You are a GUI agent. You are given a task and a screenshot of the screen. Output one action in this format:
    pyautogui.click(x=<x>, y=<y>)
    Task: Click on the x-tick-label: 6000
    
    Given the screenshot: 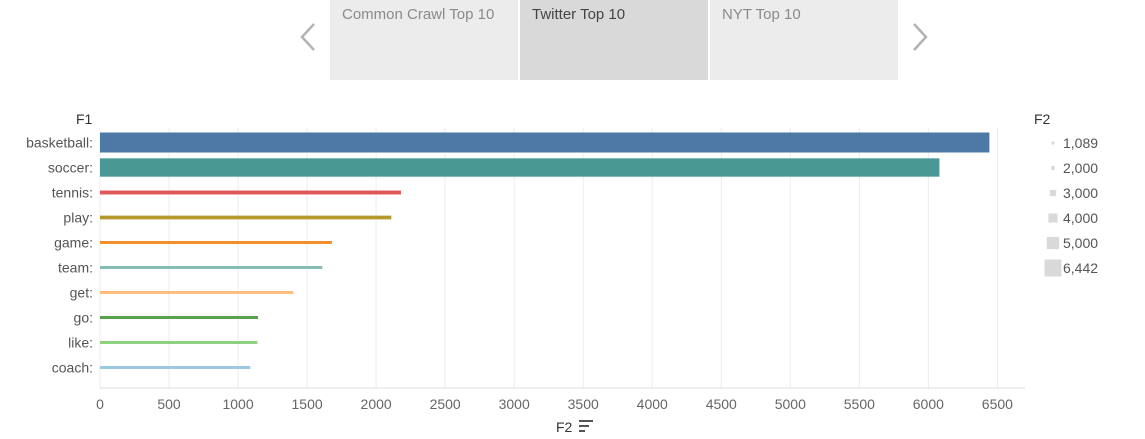 What is the action you would take?
    pyautogui.click(x=928, y=404)
    